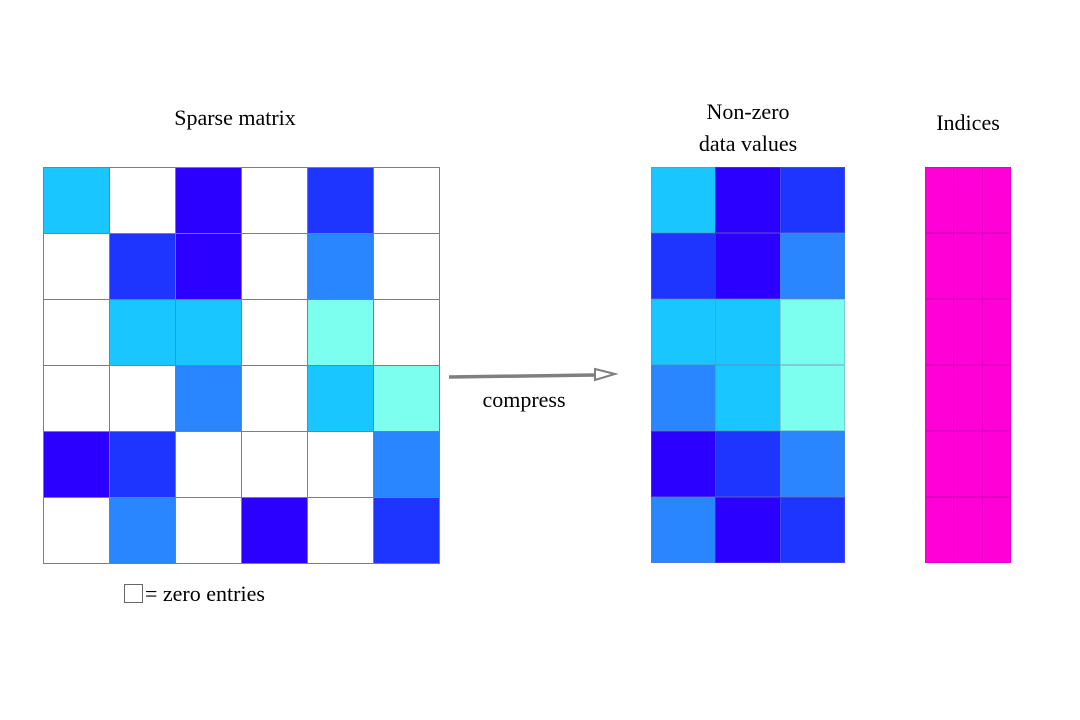  Describe the element at coordinates (939, 464) in the screenshot. I see `indices-cell-r5-c1` at that location.